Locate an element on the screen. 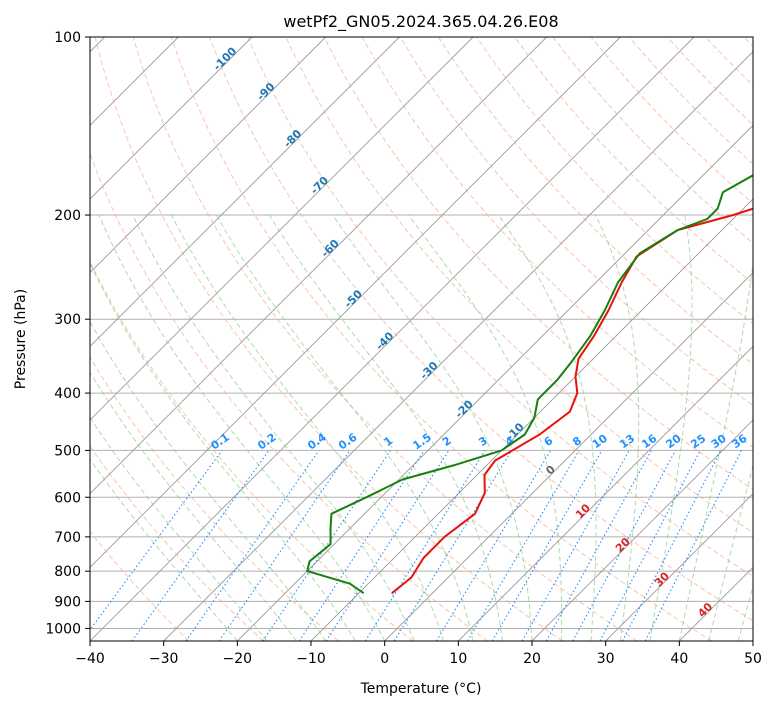 Image resolution: width=775 pixels, height=708 pixels. y-tick-label: 900 is located at coordinates (67, 602).